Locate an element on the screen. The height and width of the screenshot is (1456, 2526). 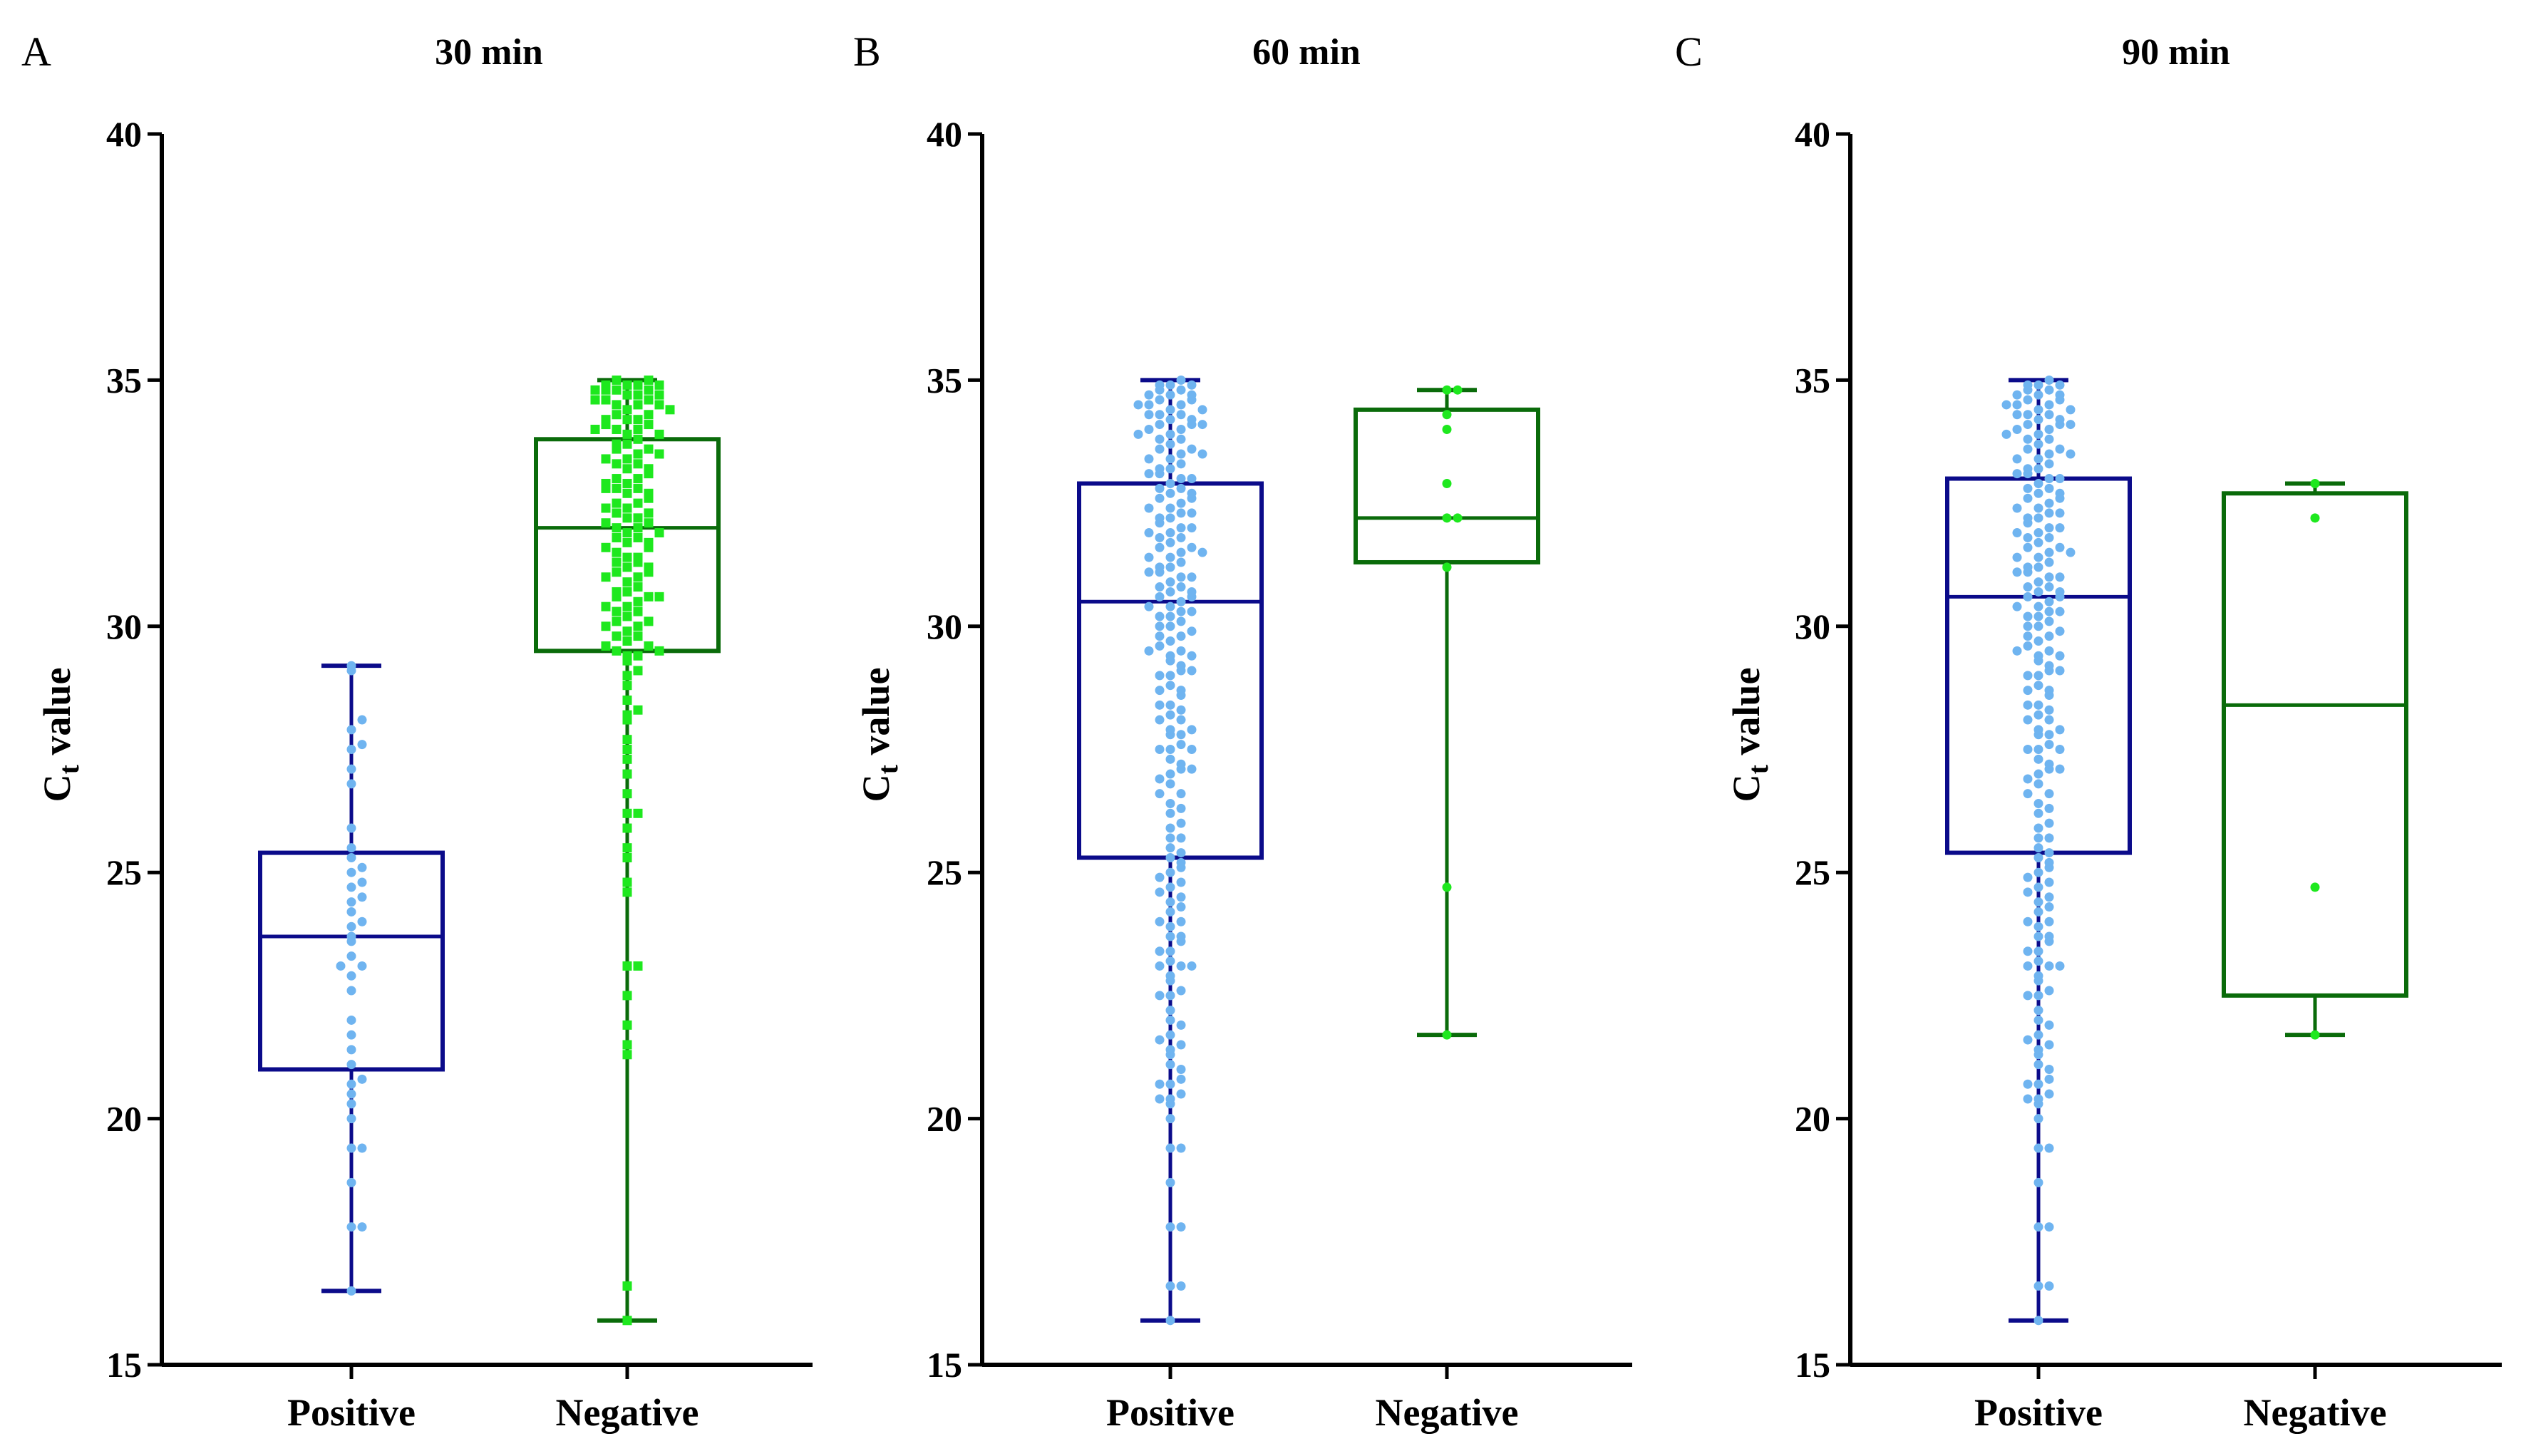
y-tick-label: 40 is located at coordinates (124, 134).